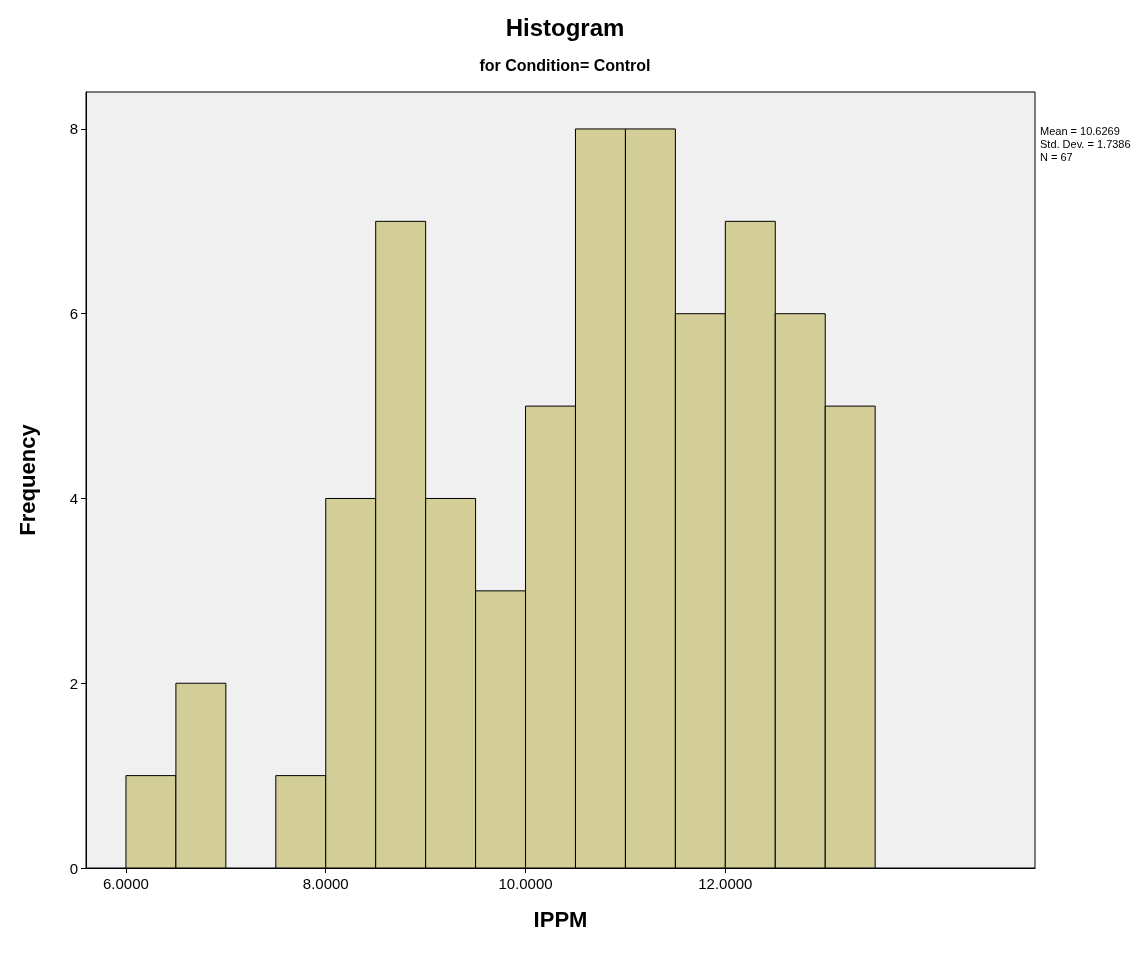 This screenshot has width=1134, height=961. Describe the element at coordinates (525, 883) in the screenshot. I see `x-tick-label: 10.0000` at that location.